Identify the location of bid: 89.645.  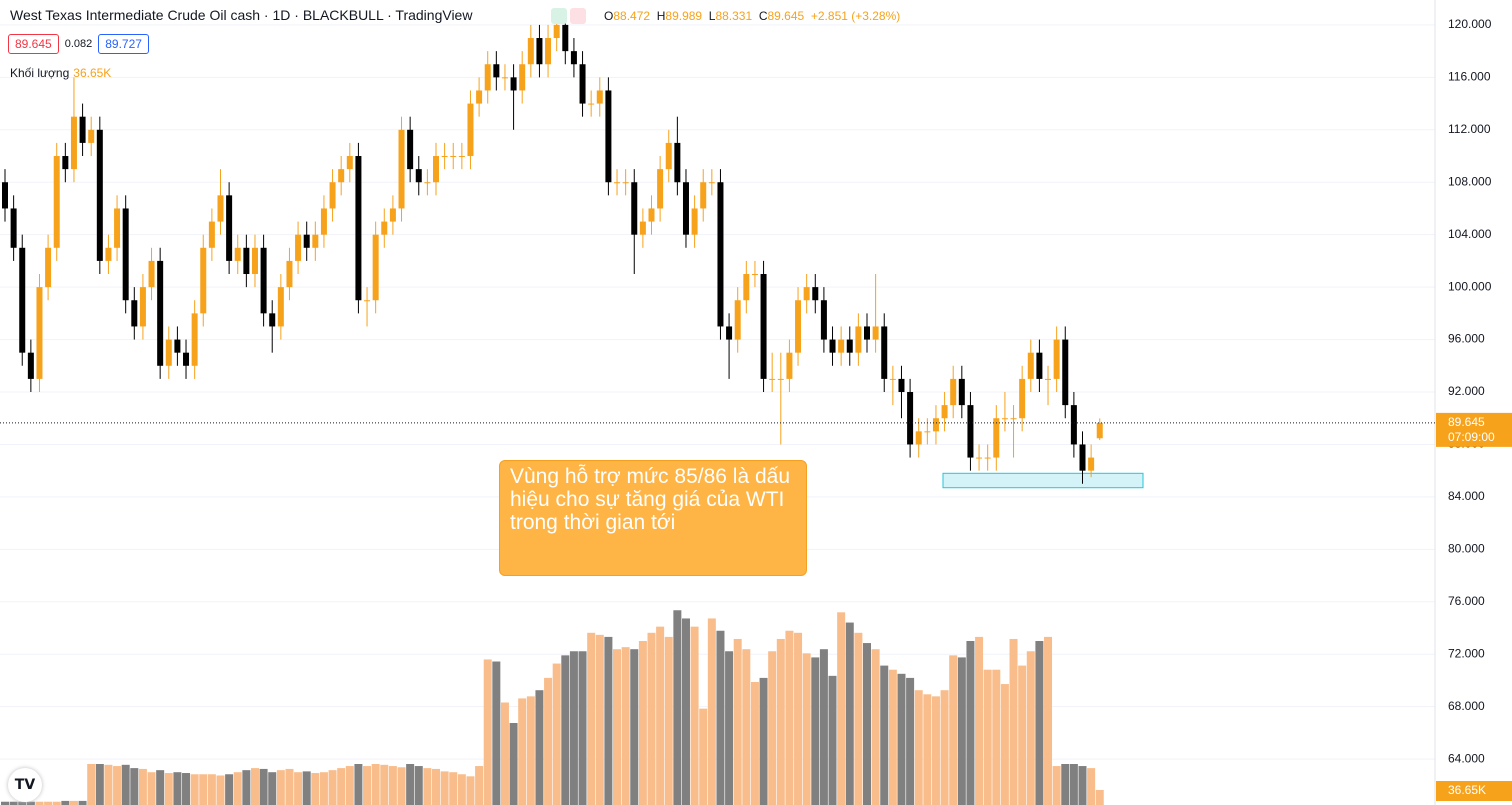
(33, 44).